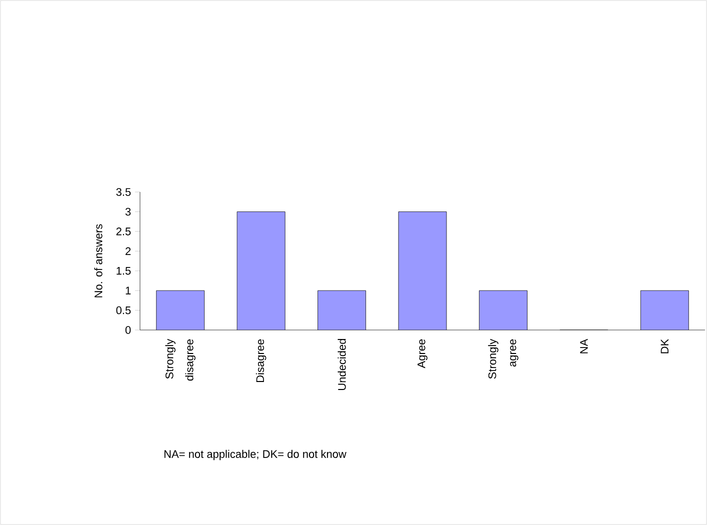  I want to click on y-tick-label: 2, so click(128, 251).